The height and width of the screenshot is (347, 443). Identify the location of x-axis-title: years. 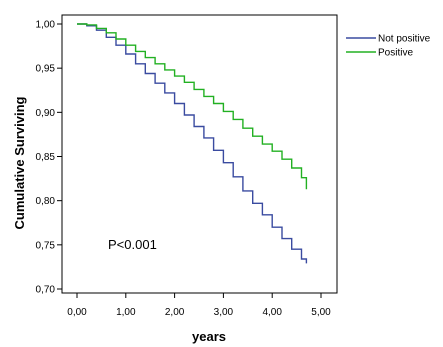
(209, 336).